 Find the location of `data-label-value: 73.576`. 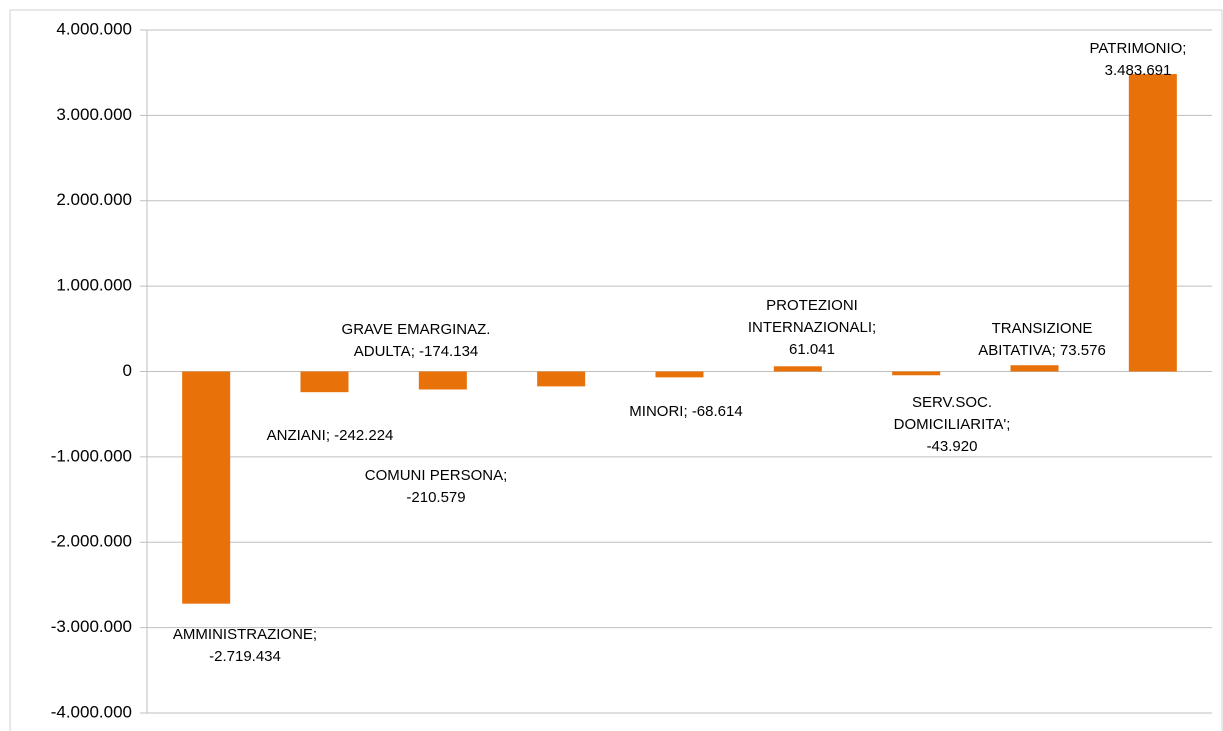

data-label-value: 73.576 is located at coordinates (1082, 350).